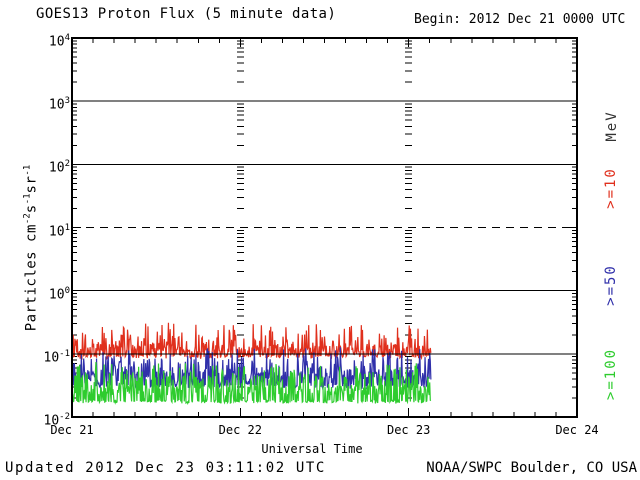 This screenshot has width=640, height=480. I want to click on y-tick-label: 10⁰, so click(59, 293).